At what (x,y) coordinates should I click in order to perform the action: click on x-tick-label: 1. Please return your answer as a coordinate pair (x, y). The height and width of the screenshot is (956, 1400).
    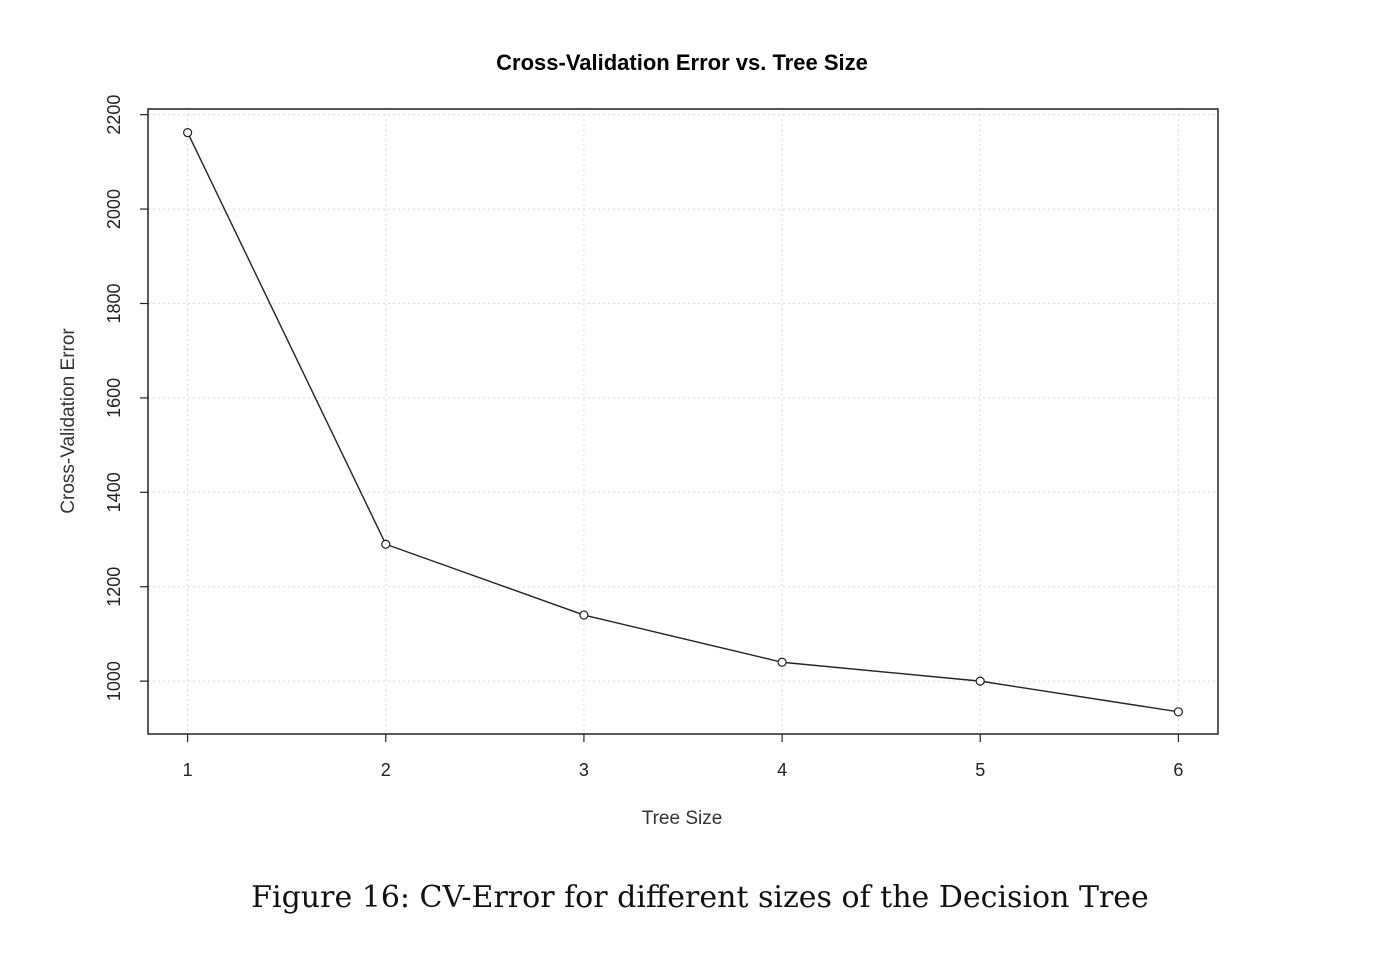
    Looking at the image, I should click on (188, 770).